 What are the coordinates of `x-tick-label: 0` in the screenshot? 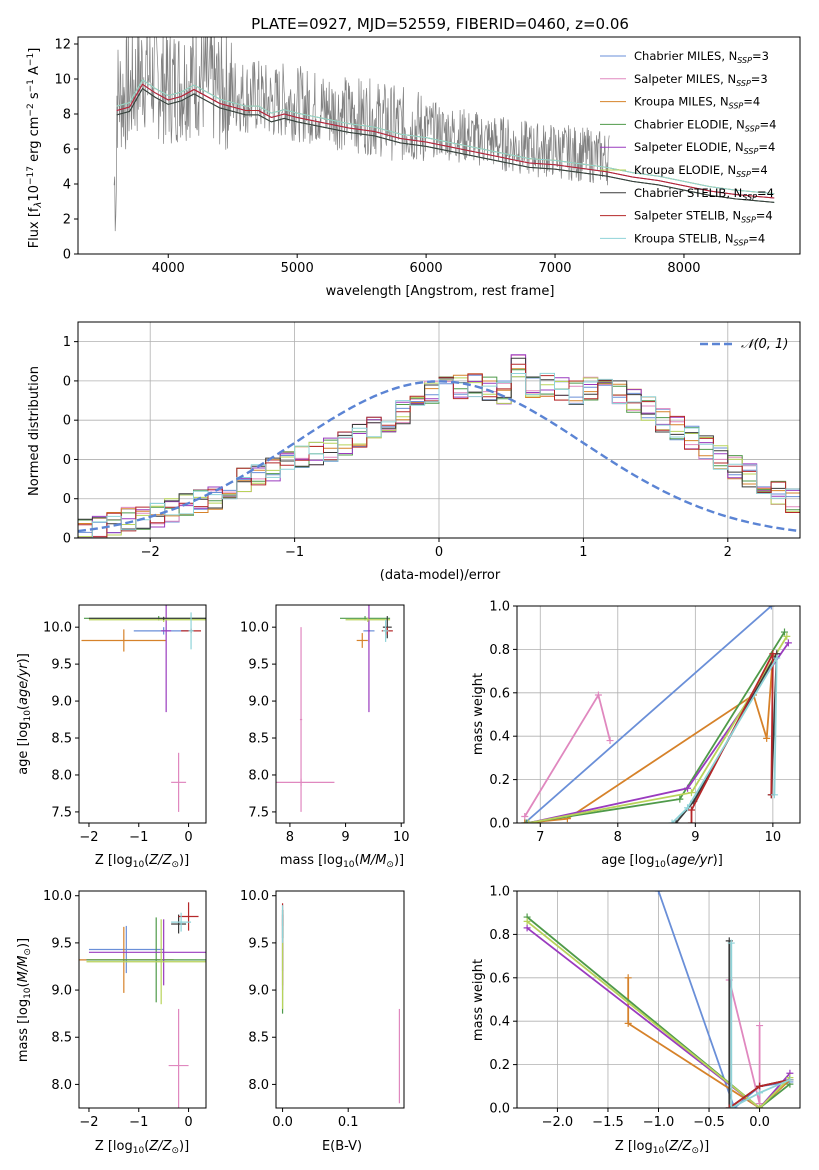 It's located at (188, 837).